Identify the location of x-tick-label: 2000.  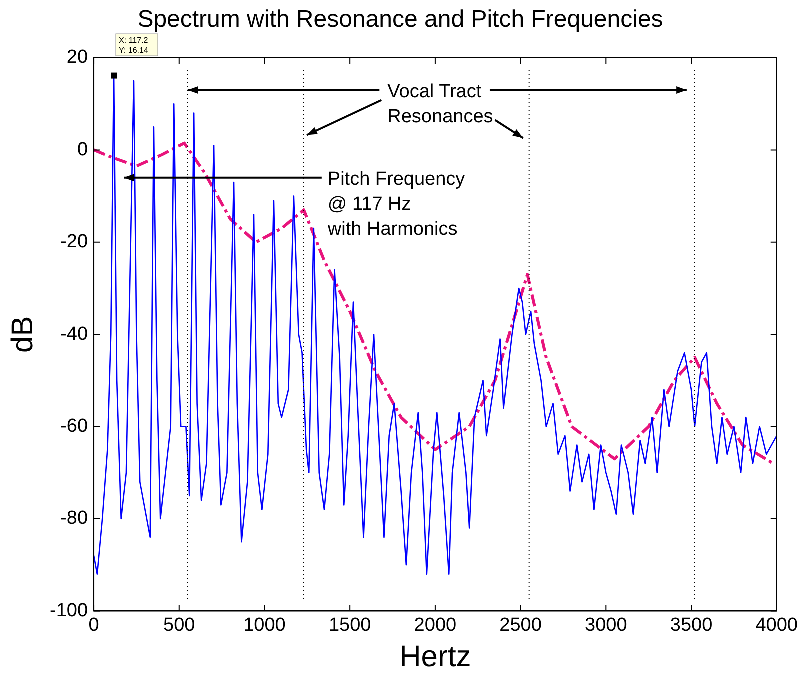
(435, 625).